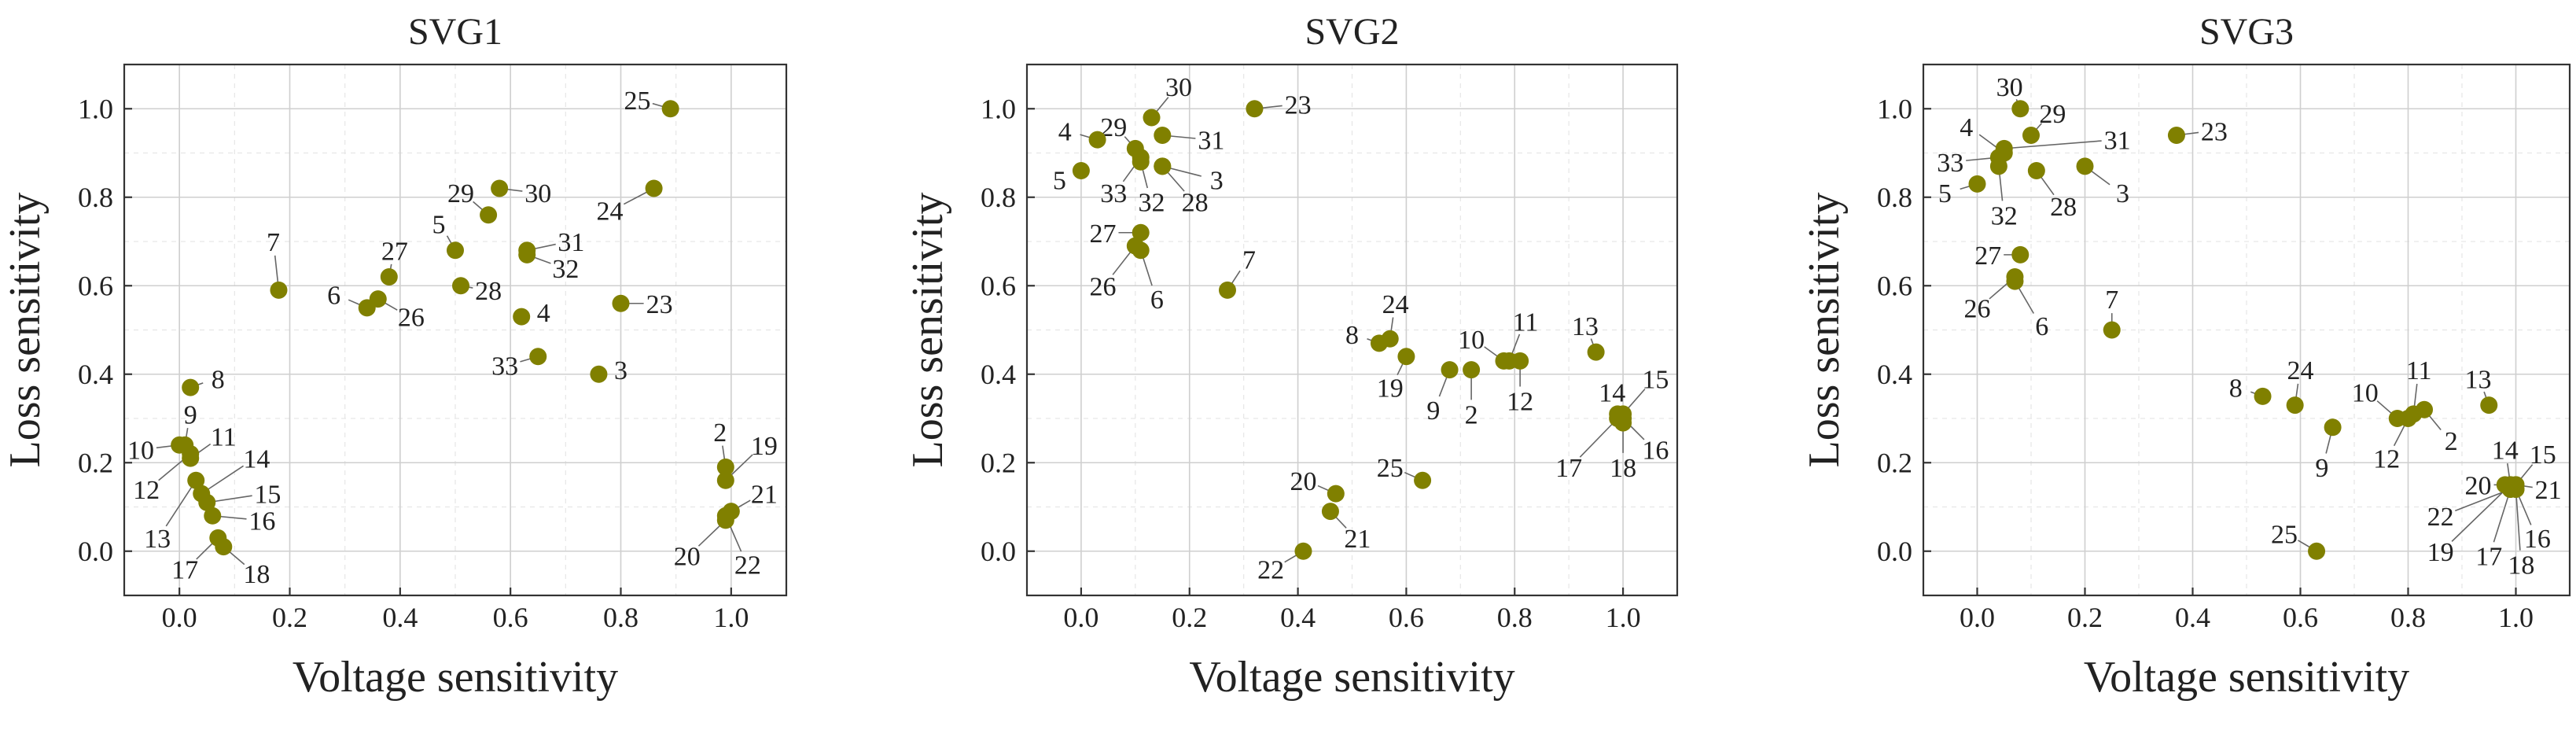  Describe the element at coordinates (1157, 300) in the screenshot. I see `point-label-6: 6` at that location.